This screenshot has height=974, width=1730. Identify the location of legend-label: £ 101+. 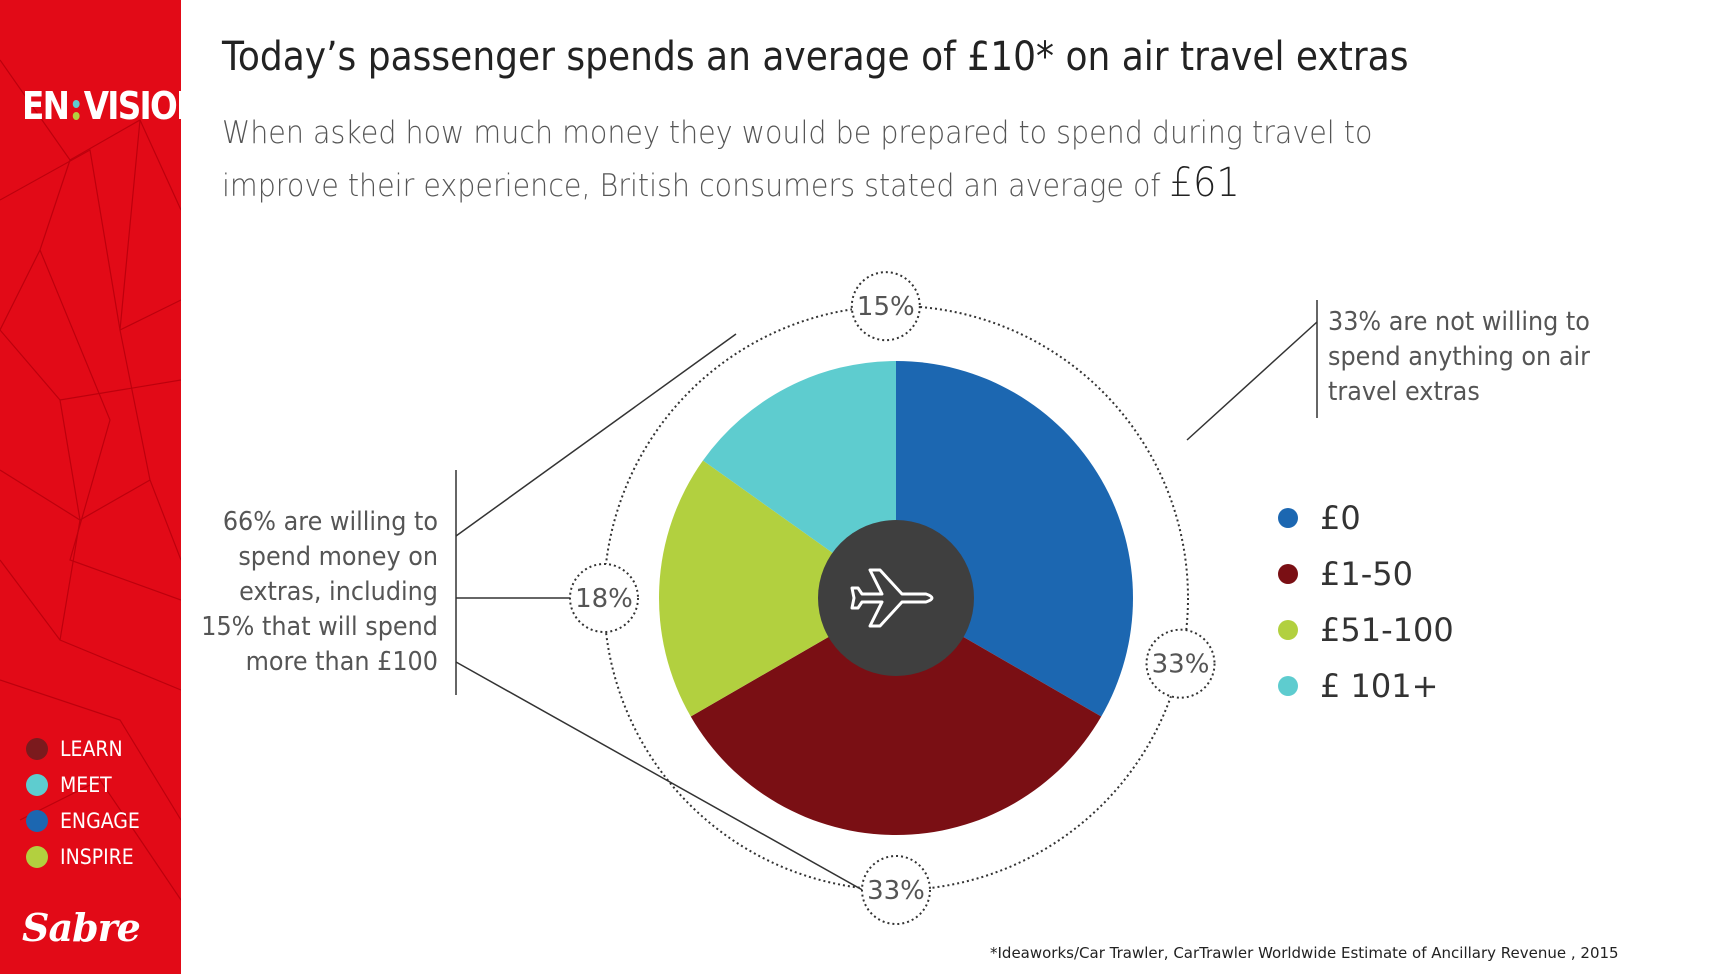
(1379, 686).